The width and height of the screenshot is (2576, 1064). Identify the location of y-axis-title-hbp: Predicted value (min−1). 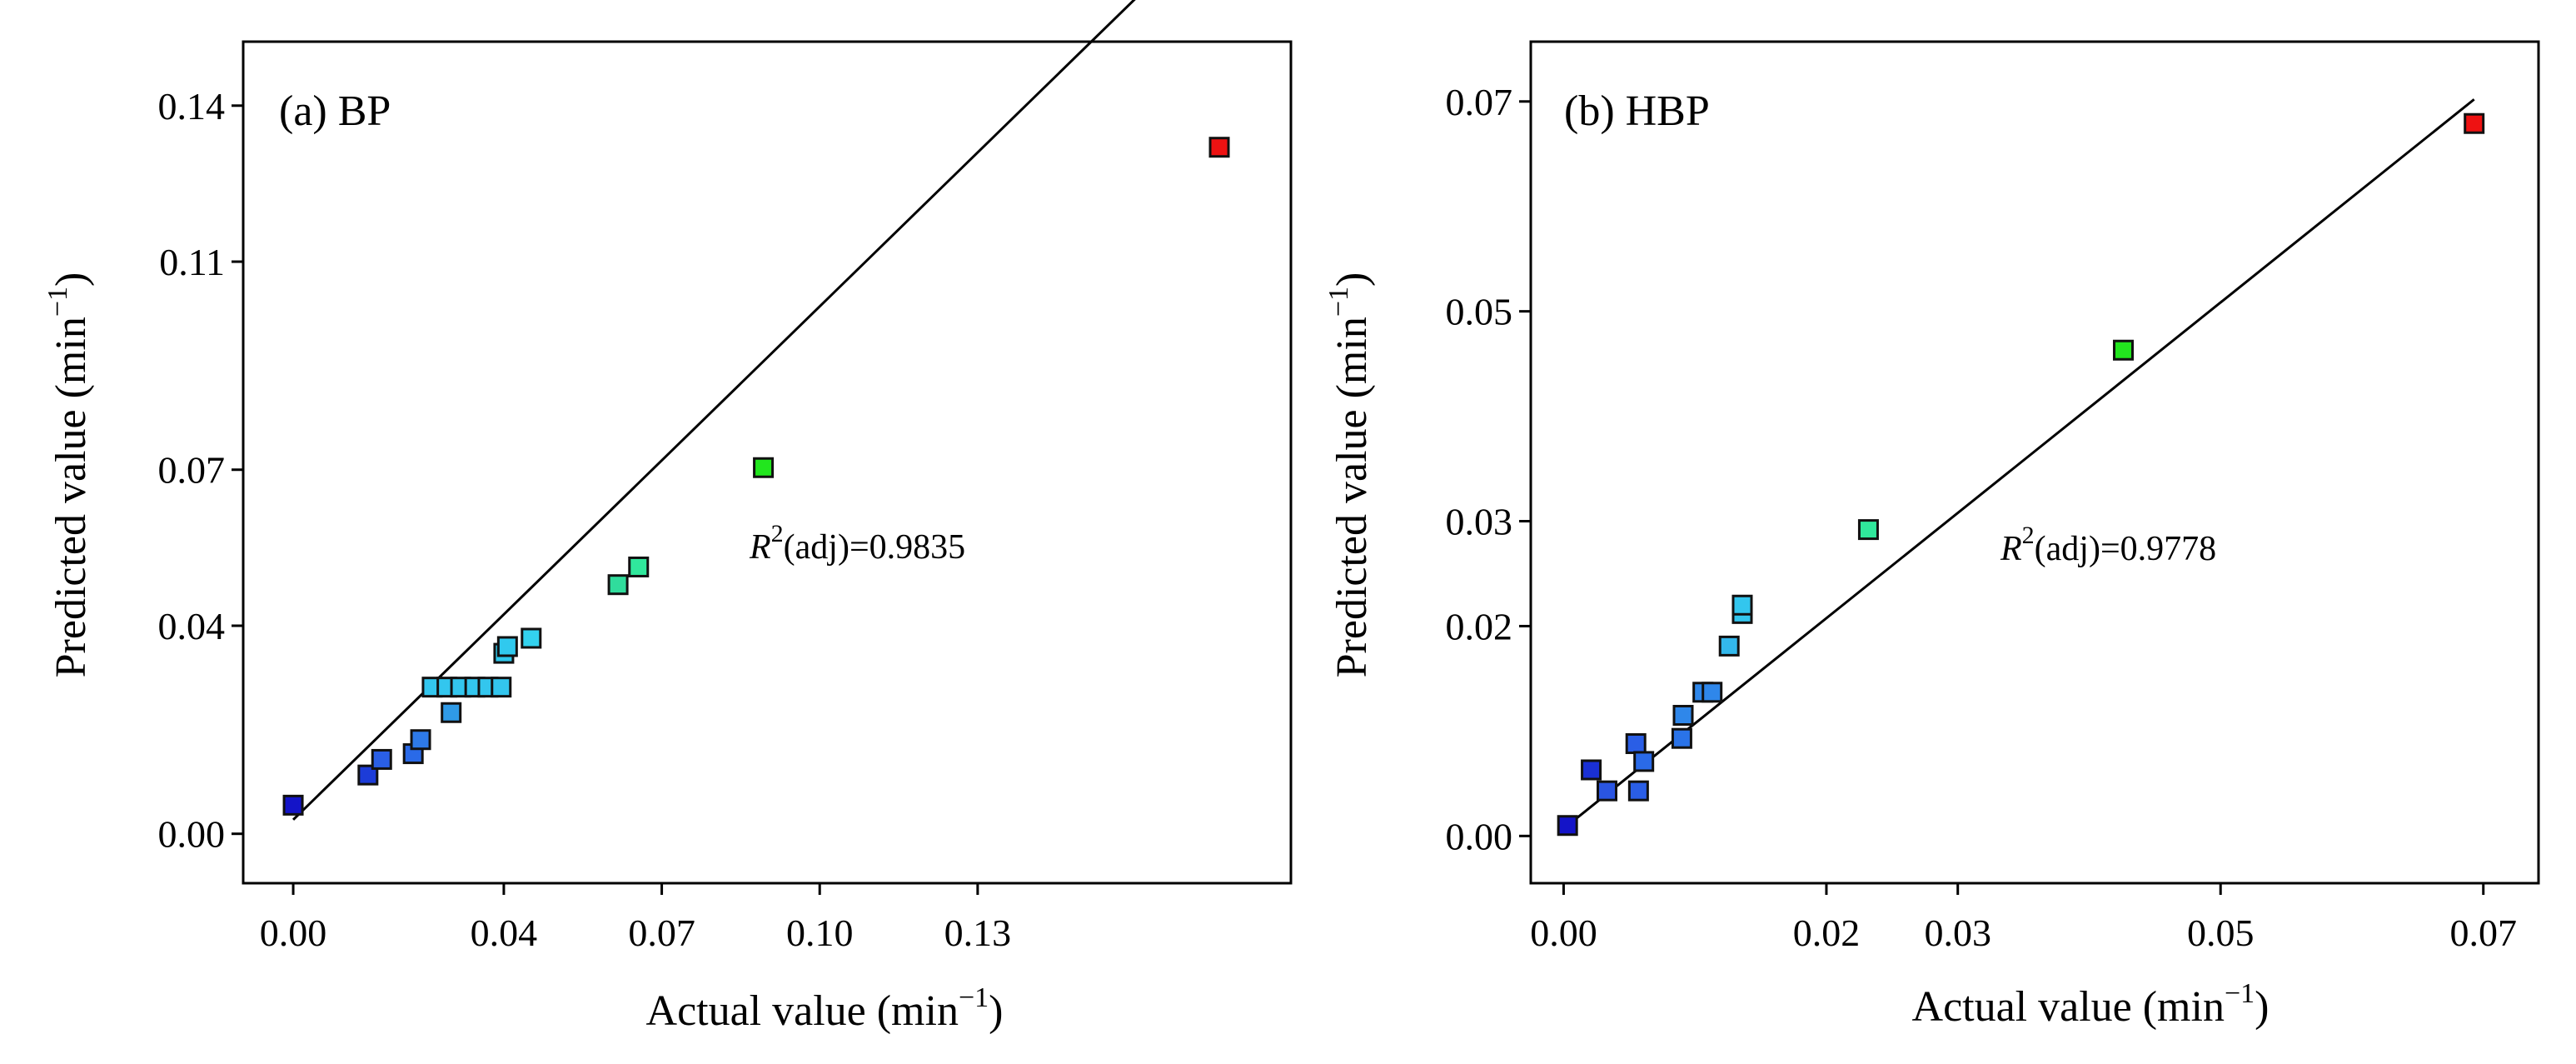
(1349, 475).